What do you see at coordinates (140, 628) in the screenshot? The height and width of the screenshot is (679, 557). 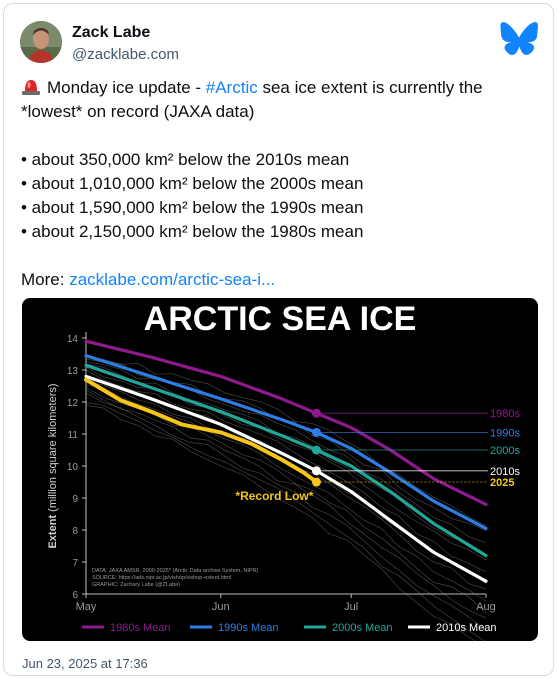 I see `legend-label-1980s: 1980s Mean` at bounding box center [140, 628].